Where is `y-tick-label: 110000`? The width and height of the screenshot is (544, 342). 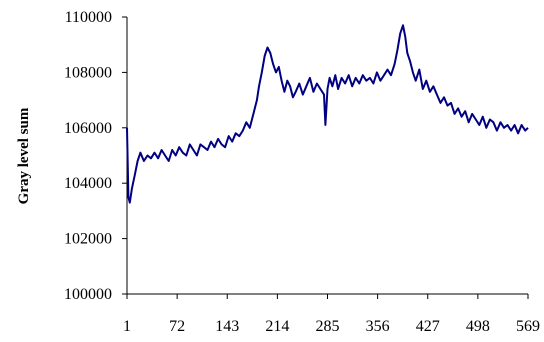
y-tick-label: 110000 is located at coordinates (88, 17).